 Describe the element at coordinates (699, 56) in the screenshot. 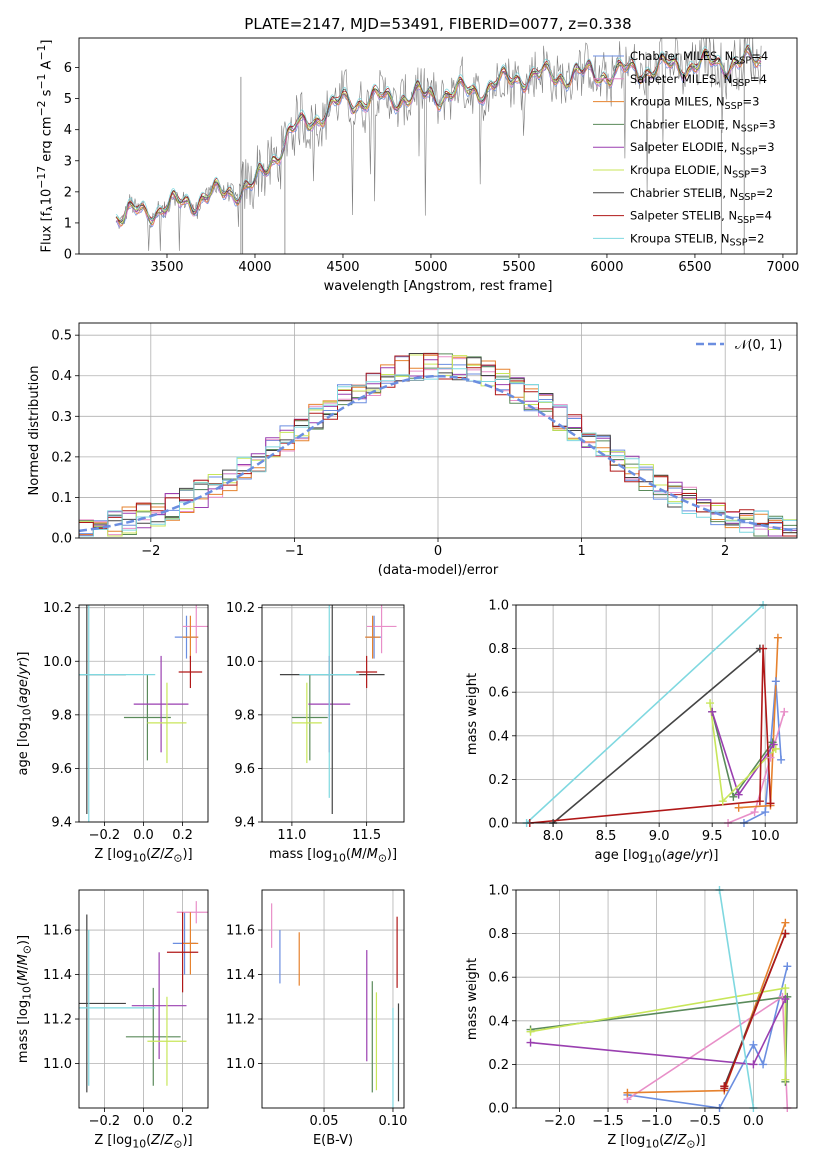

I see `legend-label: Chabrier MILES, NSSP=4` at that location.